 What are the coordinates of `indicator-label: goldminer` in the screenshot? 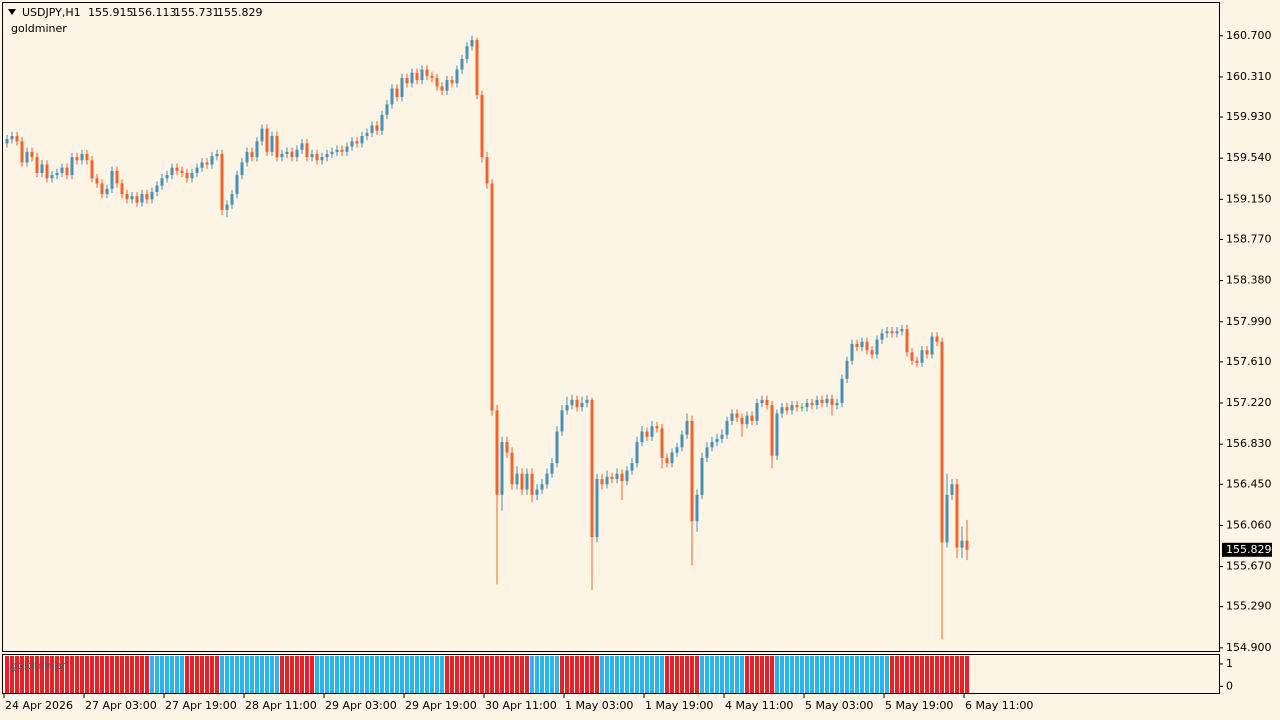 It's located at (38, 665).